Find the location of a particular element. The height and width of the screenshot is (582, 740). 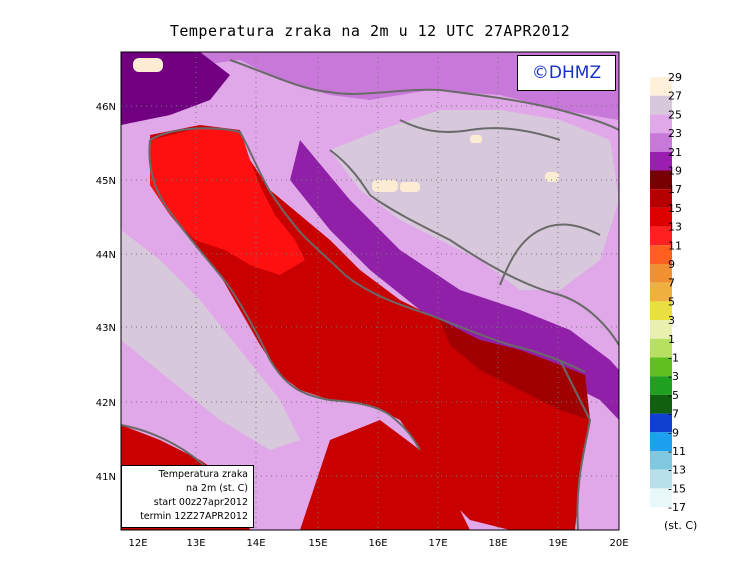

legend-label: 11 is located at coordinates (675, 245).